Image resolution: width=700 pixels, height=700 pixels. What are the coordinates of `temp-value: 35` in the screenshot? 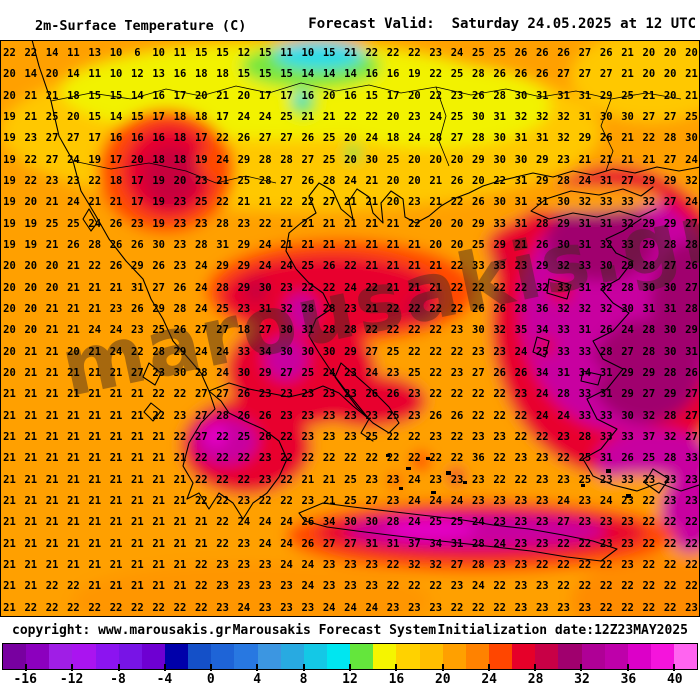 It's located at (521, 330).